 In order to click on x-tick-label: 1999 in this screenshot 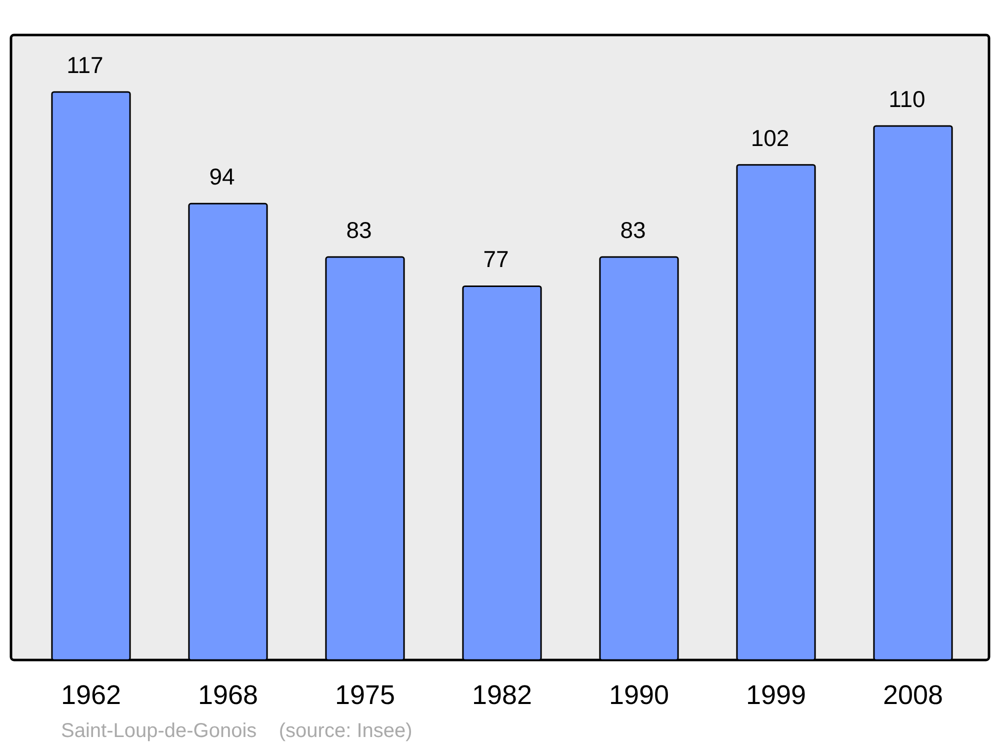, I will do `click(776, 695)`.